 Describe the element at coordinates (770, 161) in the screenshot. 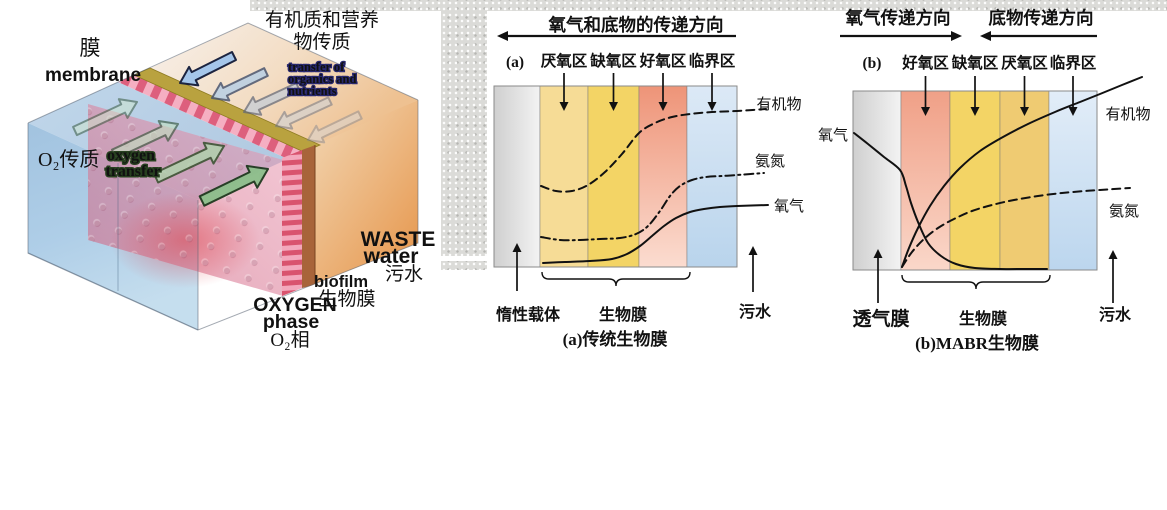

I see `diagram-a-curve-label-1: 氨氮` at that location.